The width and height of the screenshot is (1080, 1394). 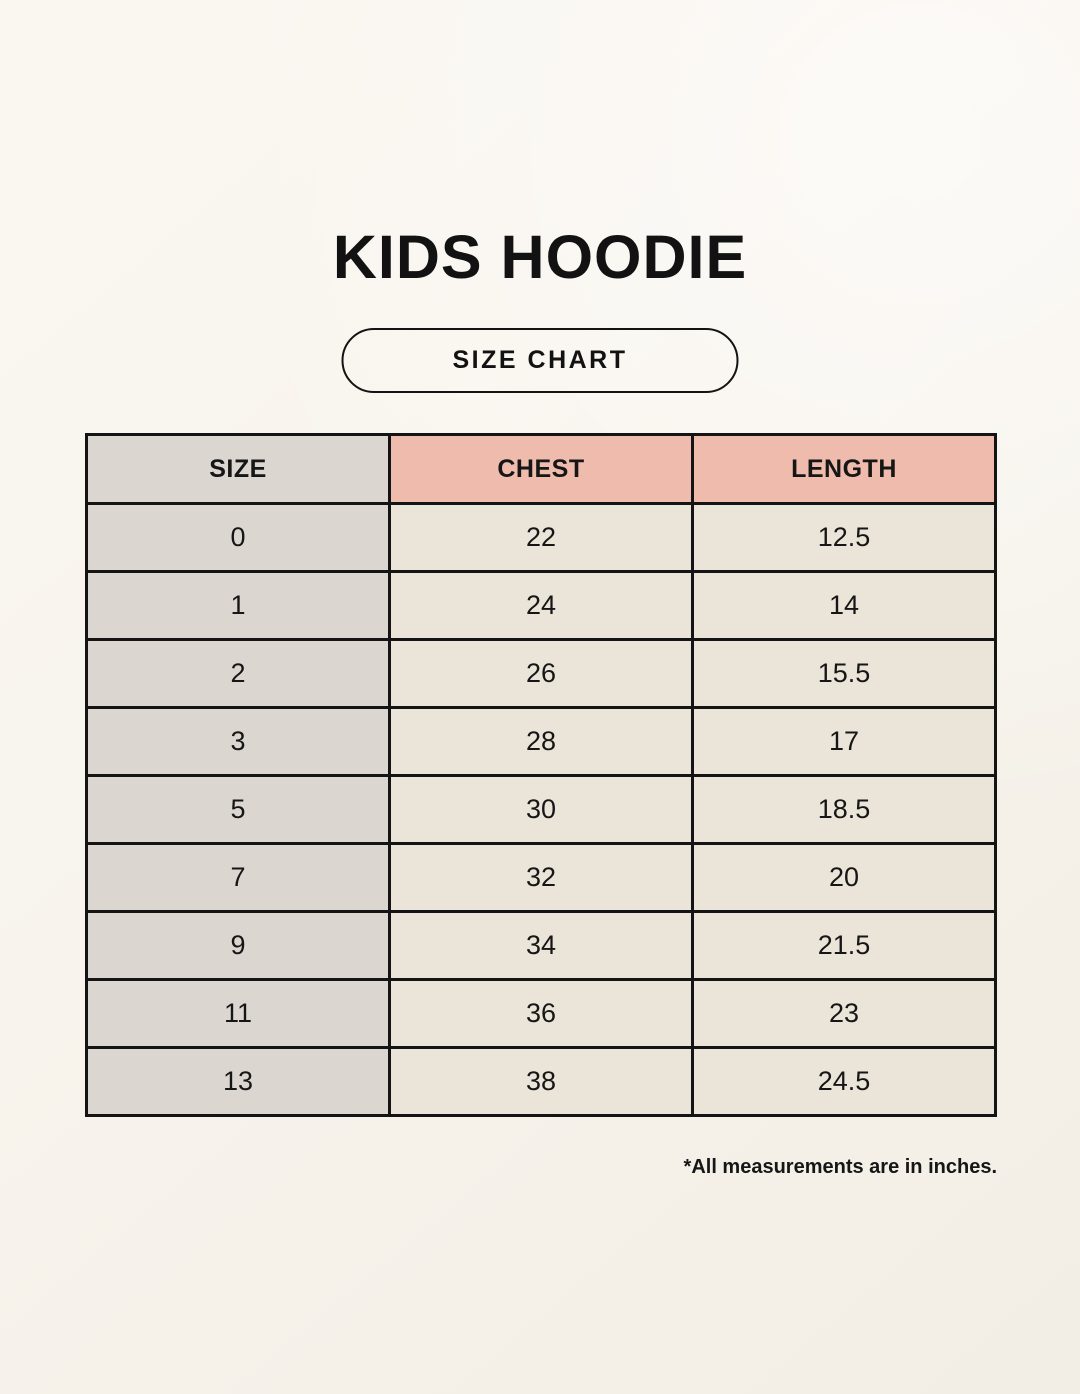 I want to click on length-cell: 17, so click(x=844, y=741).